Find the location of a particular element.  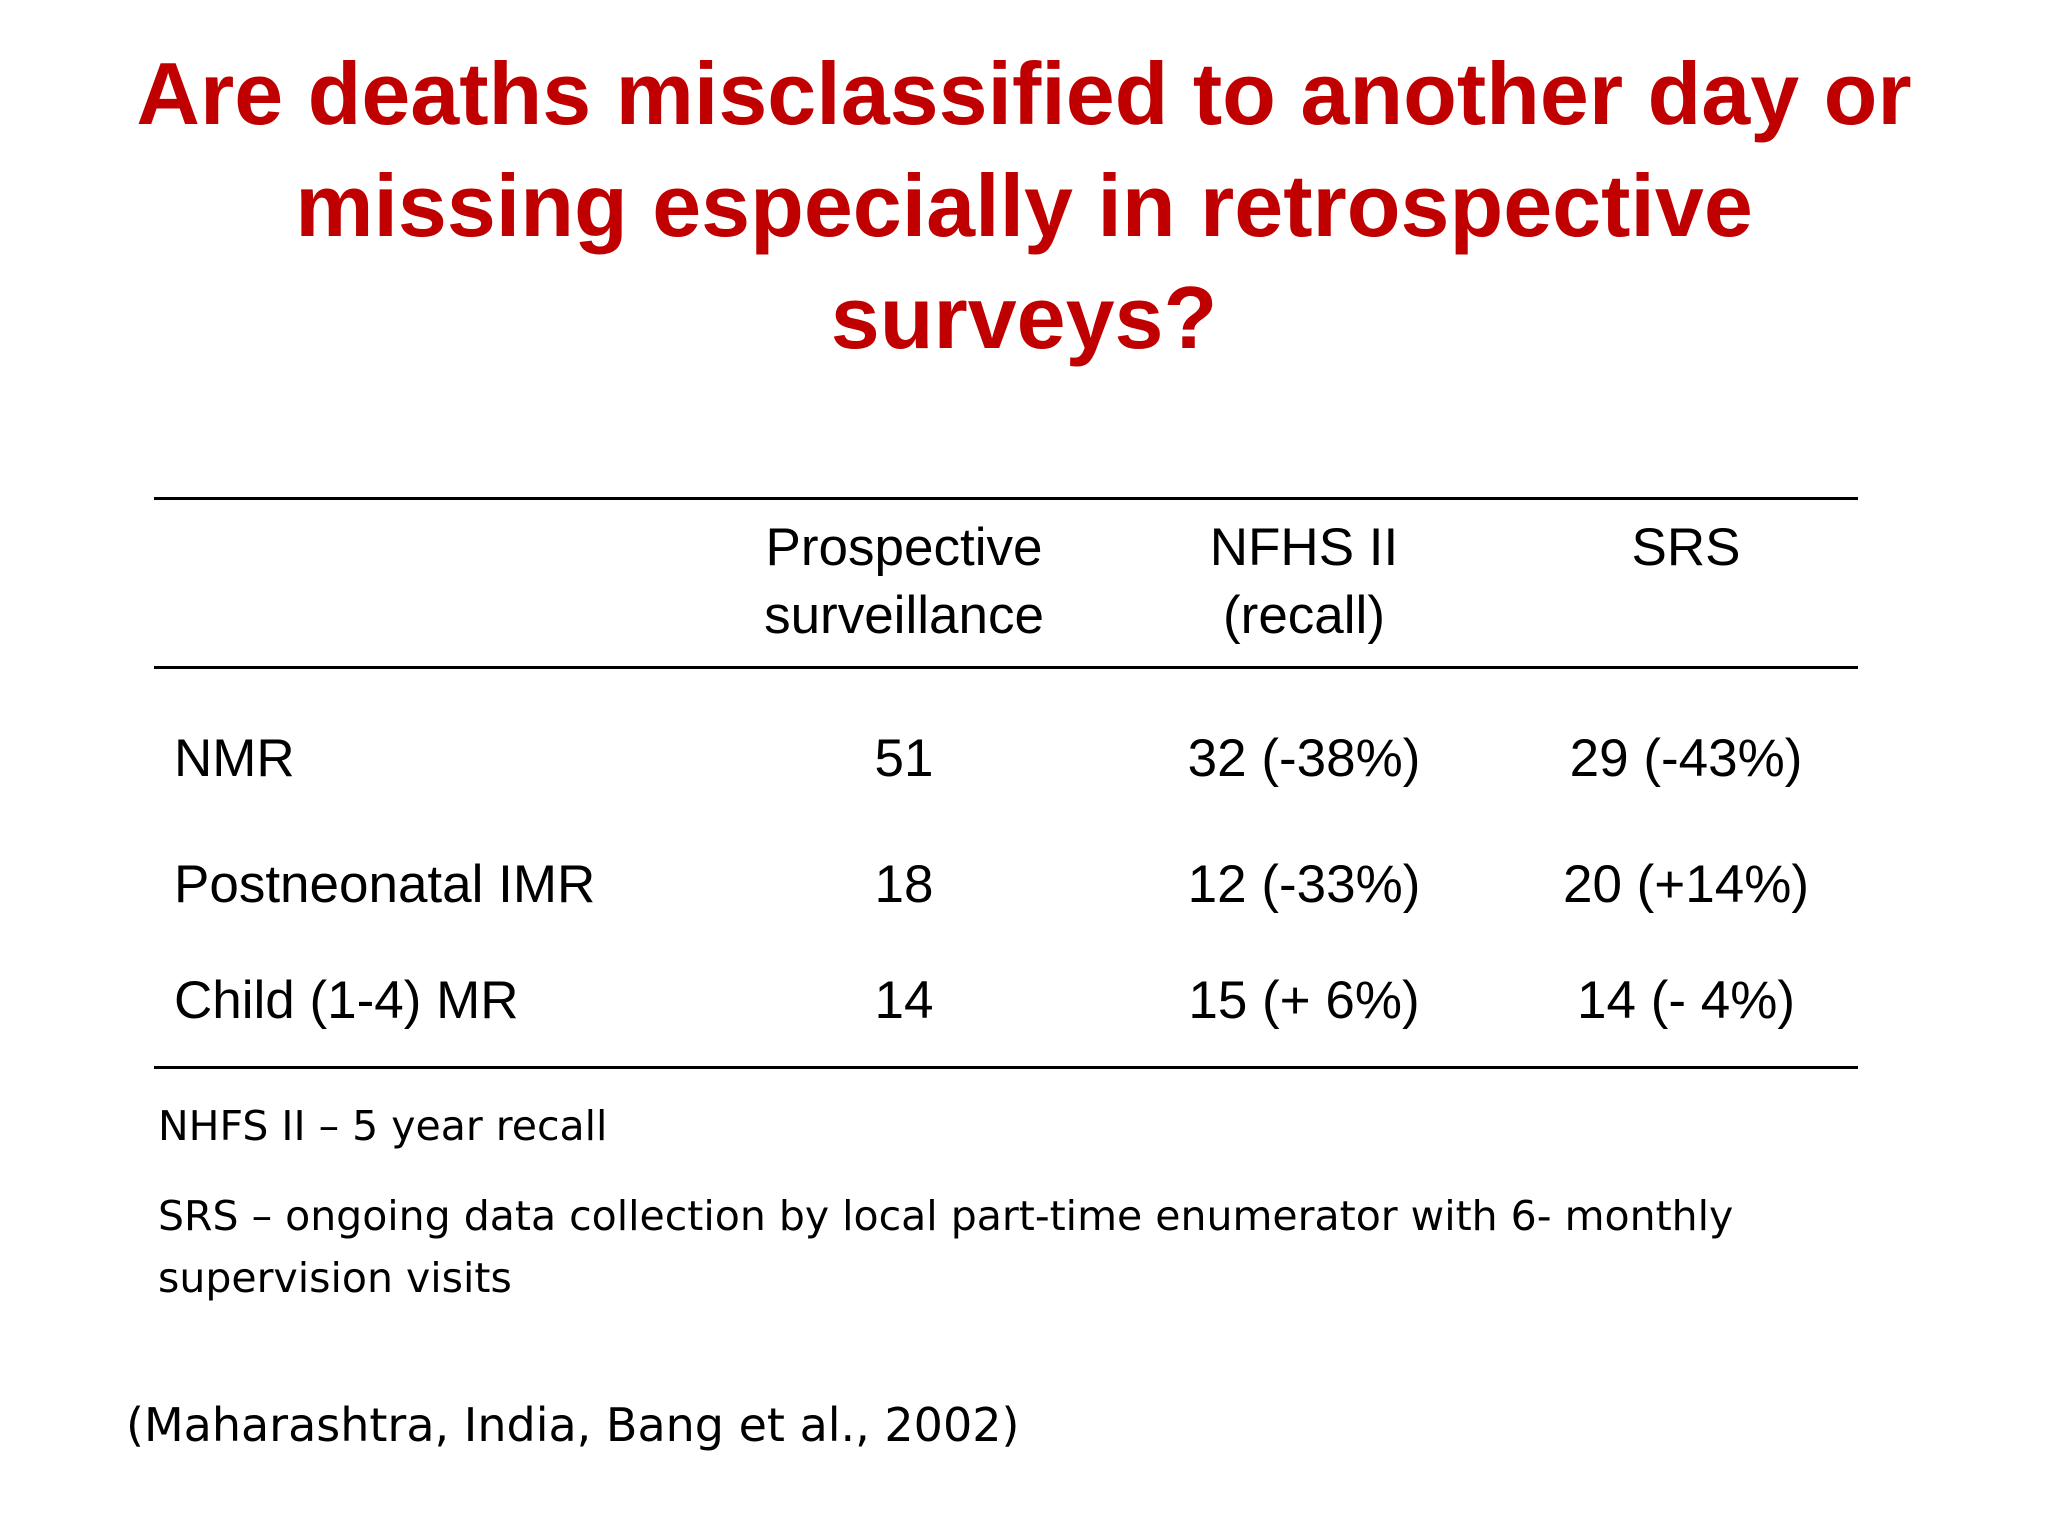

cell-prospective: 51 is located at coordinates (904, 758).